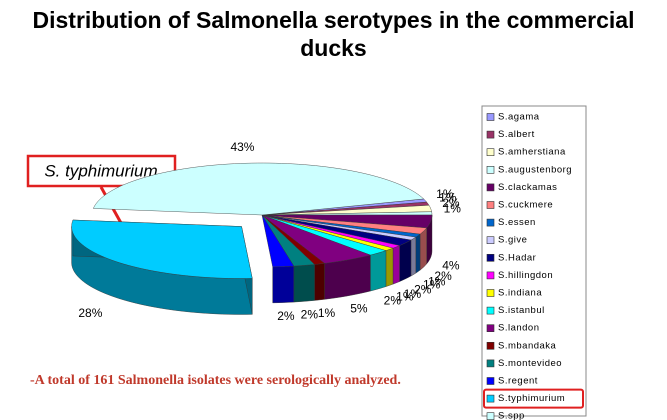 This screenshot has width=667, height=420. What do you see at coordinates (90, 313) in the screenshot?
I see `data-label: 28%` at bounding box center [90, 313].